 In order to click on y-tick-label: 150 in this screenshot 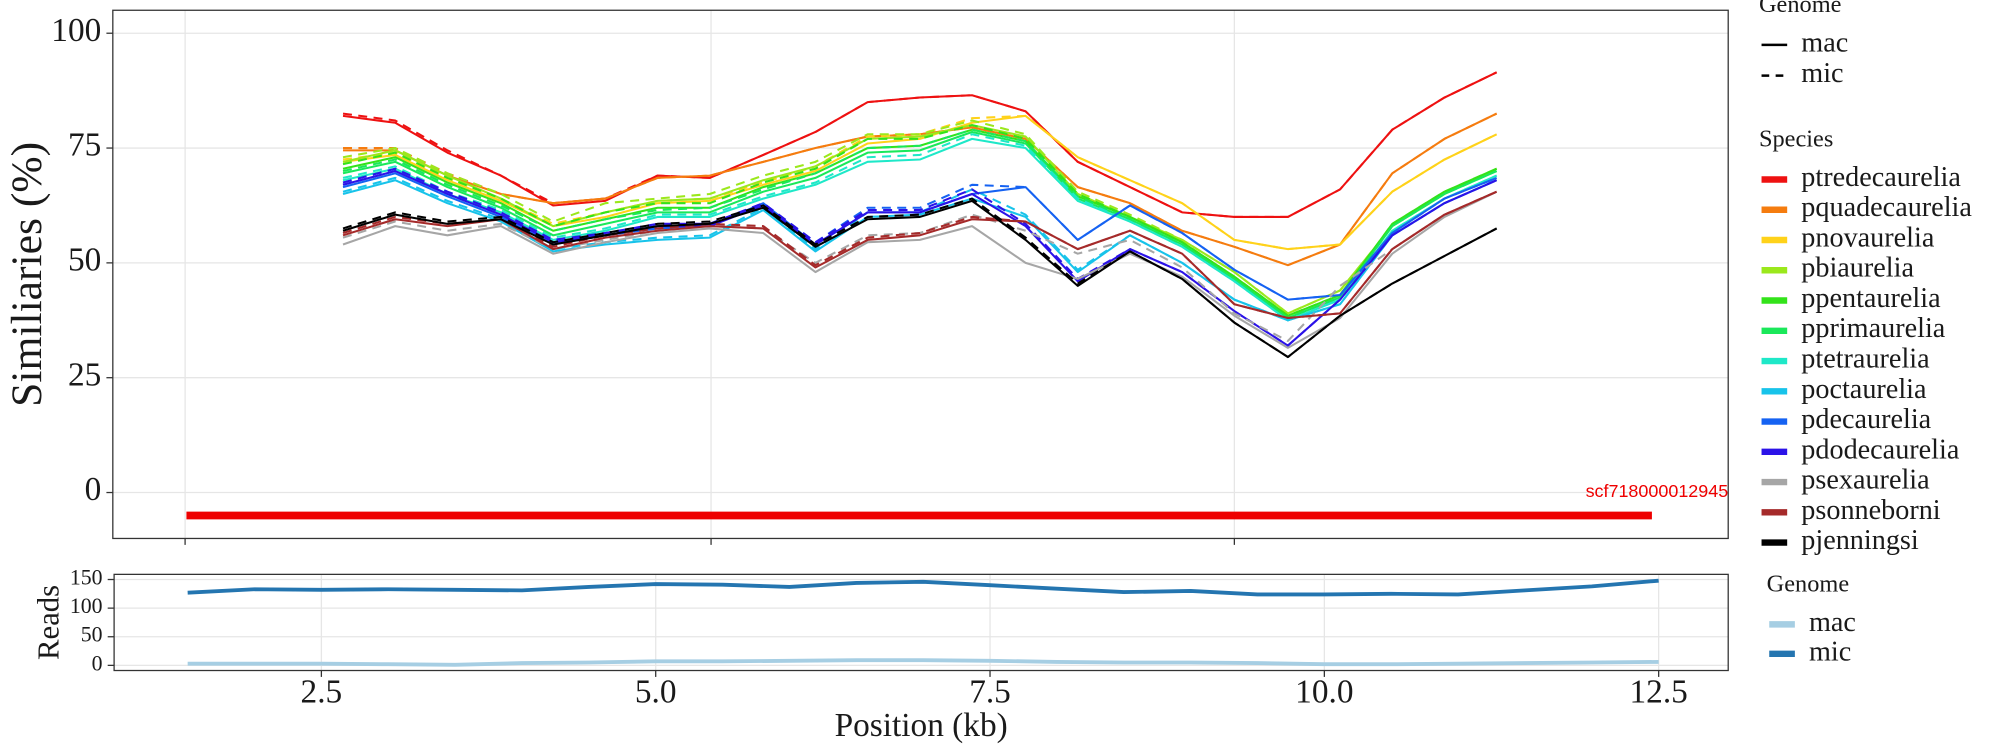, I will do `click(86, 578)`.